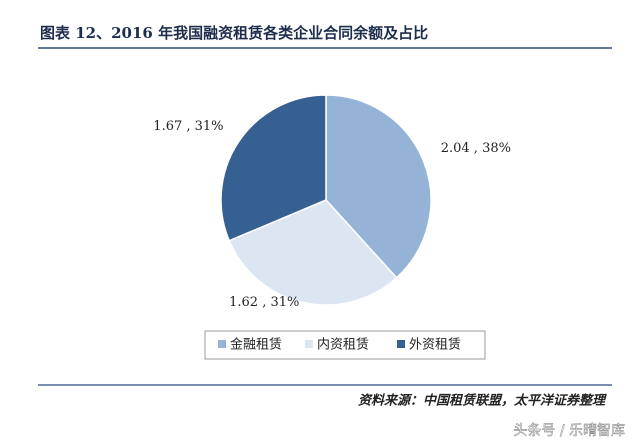 The image size is (640, 445). Describe the element at coordinates (569, 430) in the screenshot. I see `watermark: 头条号 / 乐晴智库` at that location.